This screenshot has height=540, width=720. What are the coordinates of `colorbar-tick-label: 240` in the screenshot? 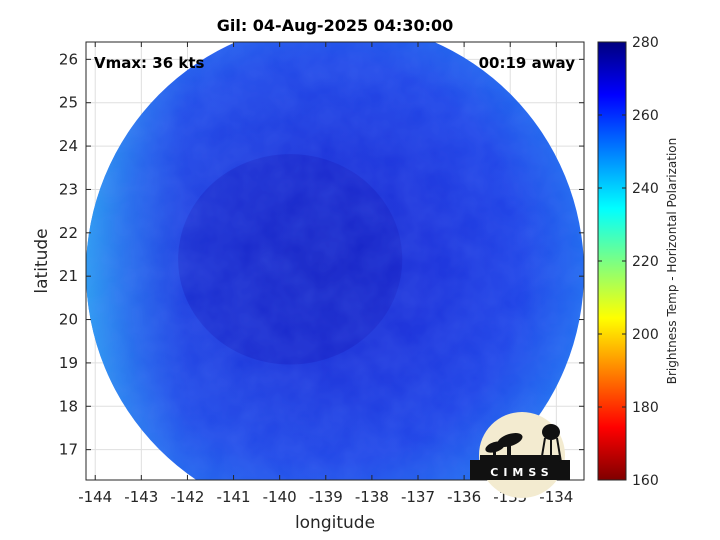 It's located at (645, 189).